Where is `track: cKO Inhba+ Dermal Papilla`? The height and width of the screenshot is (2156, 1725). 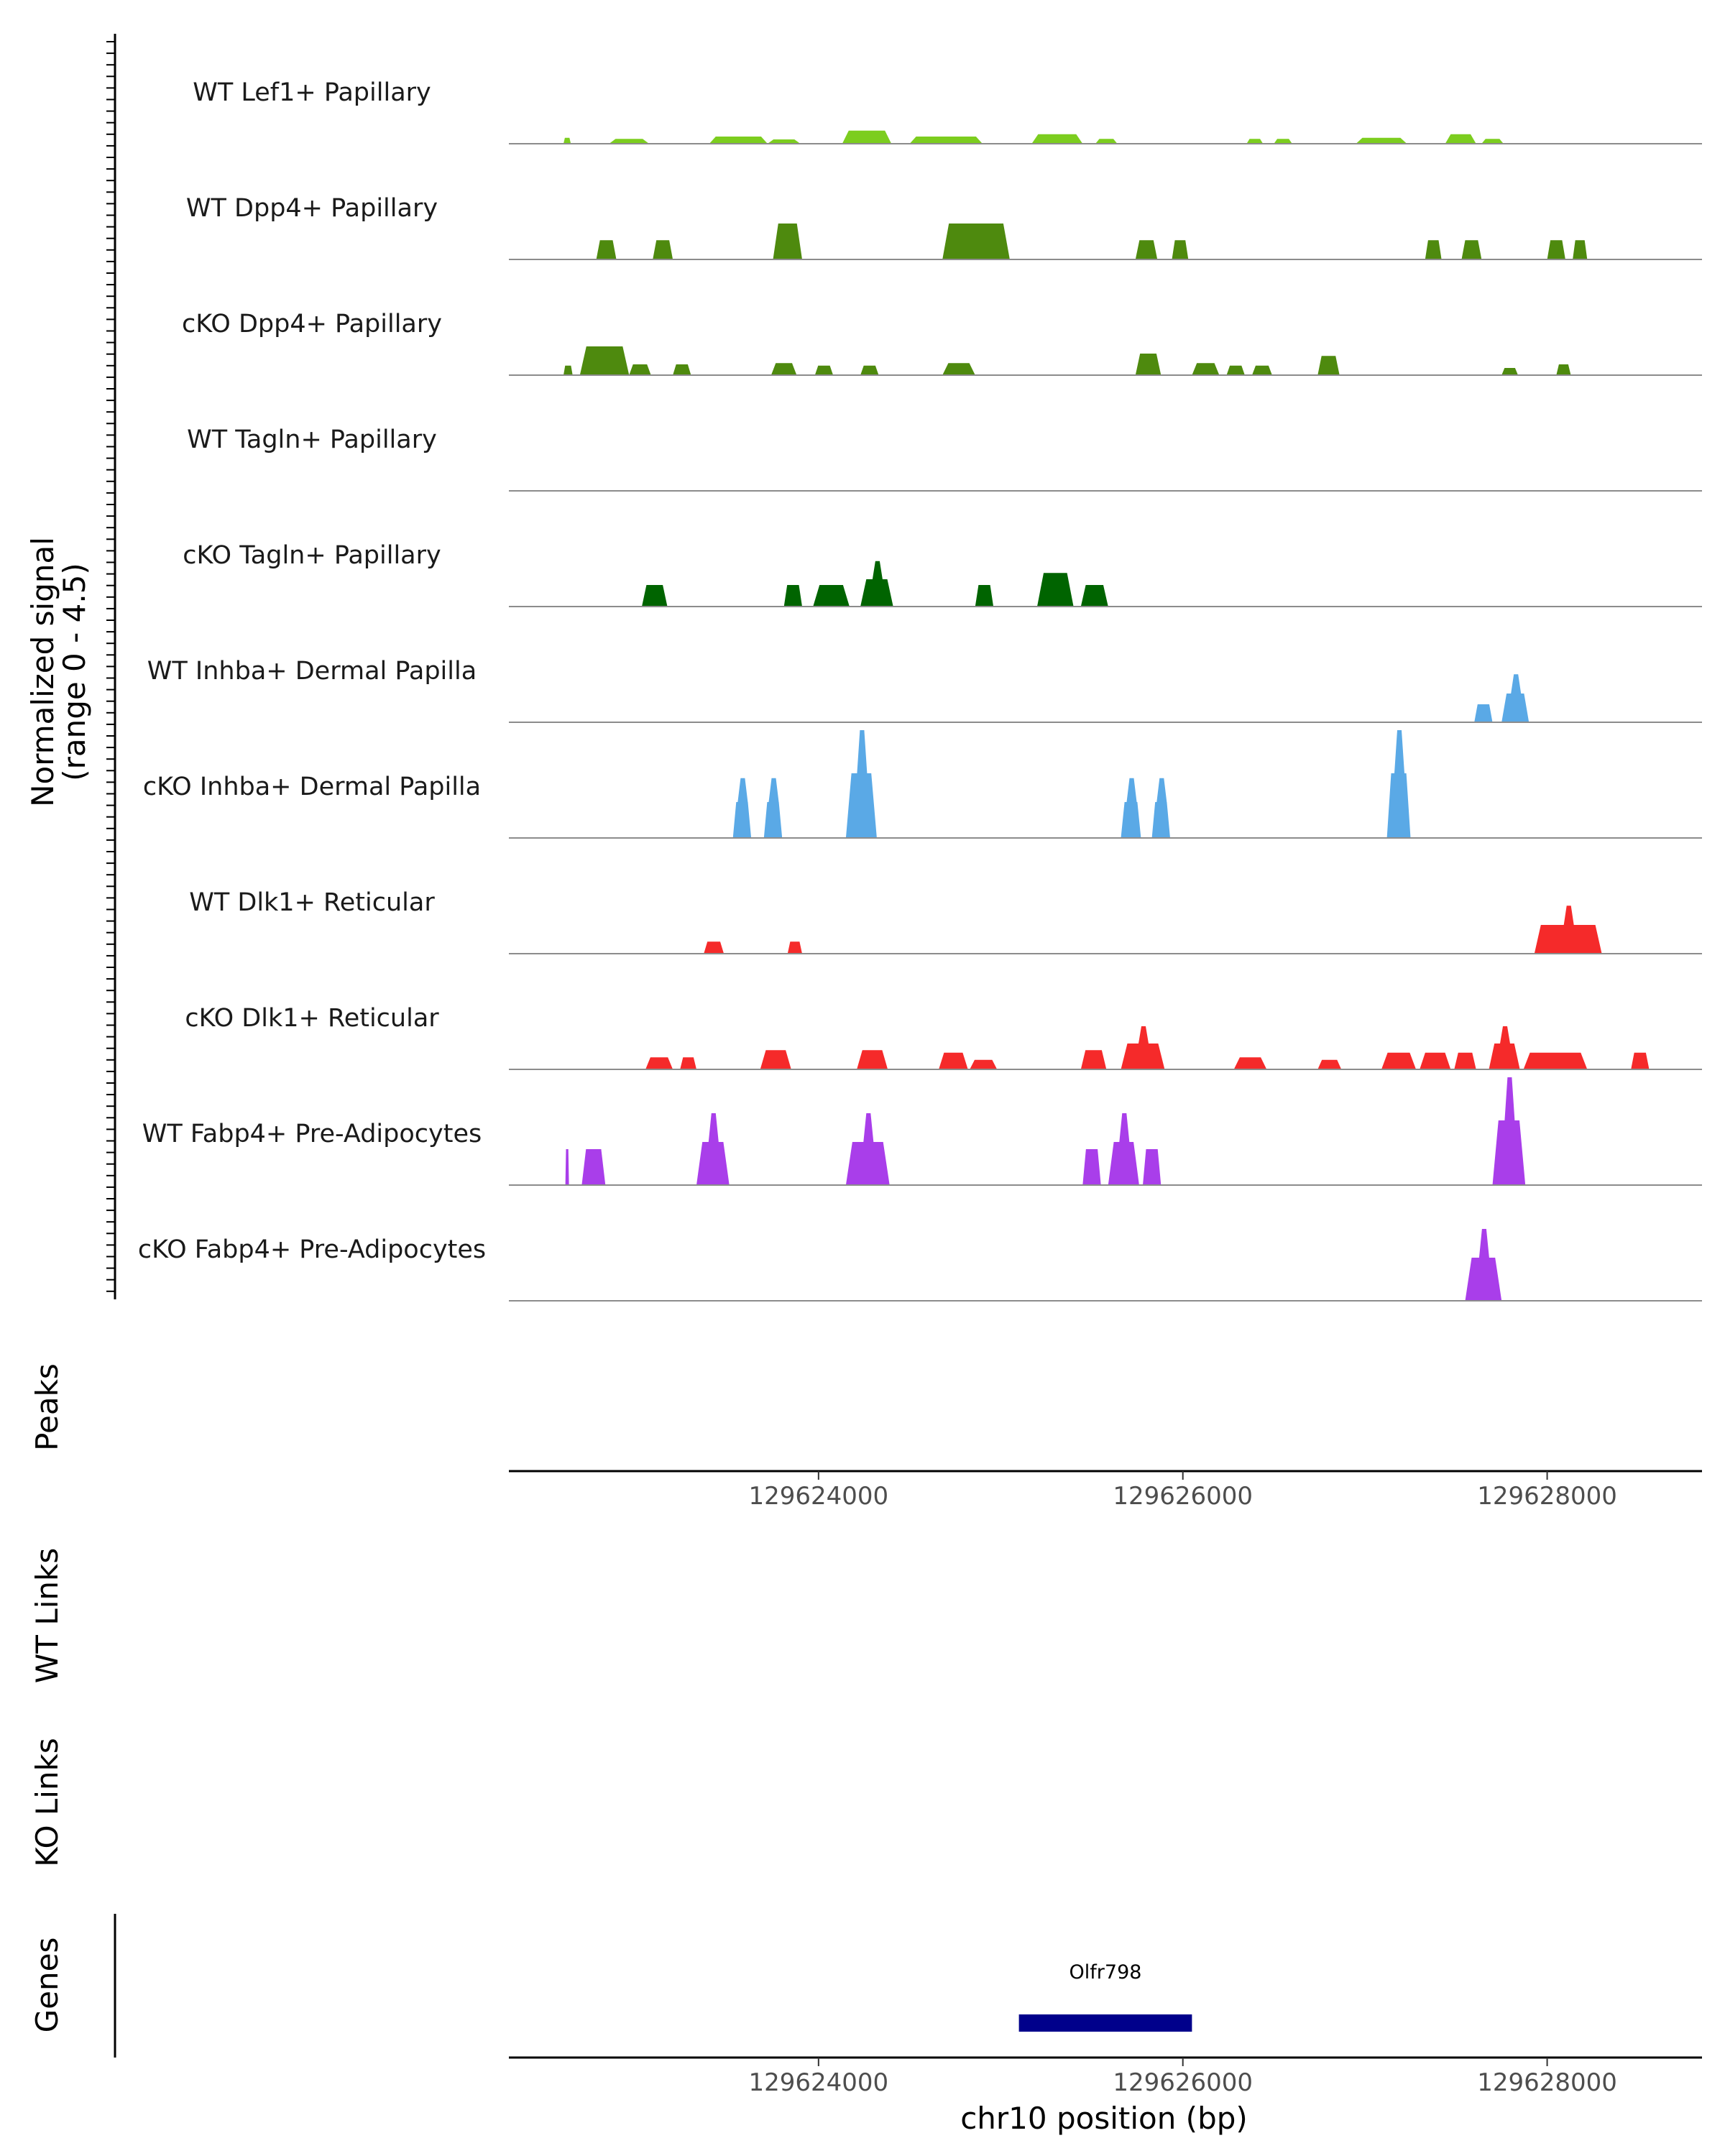
track: cKO Inhba+ Dermal Papilla is located at coordinates (922, 784).